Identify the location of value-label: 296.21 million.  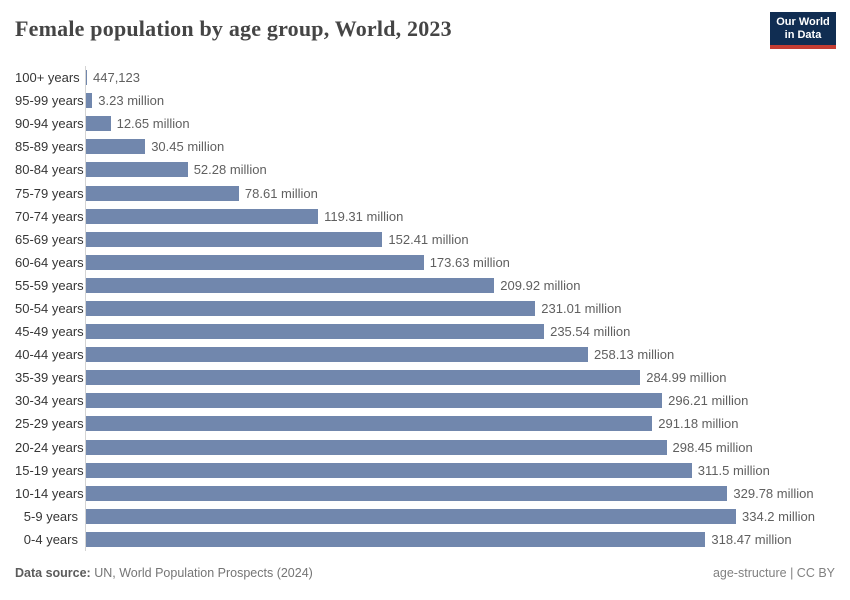
(708, 401).